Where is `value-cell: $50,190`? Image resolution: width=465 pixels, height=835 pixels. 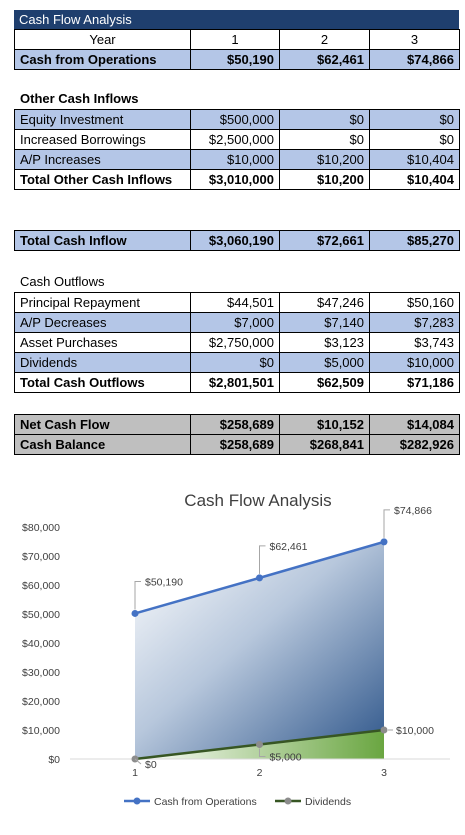 value-cell: $50,190 is located at coordinates (235, 59).